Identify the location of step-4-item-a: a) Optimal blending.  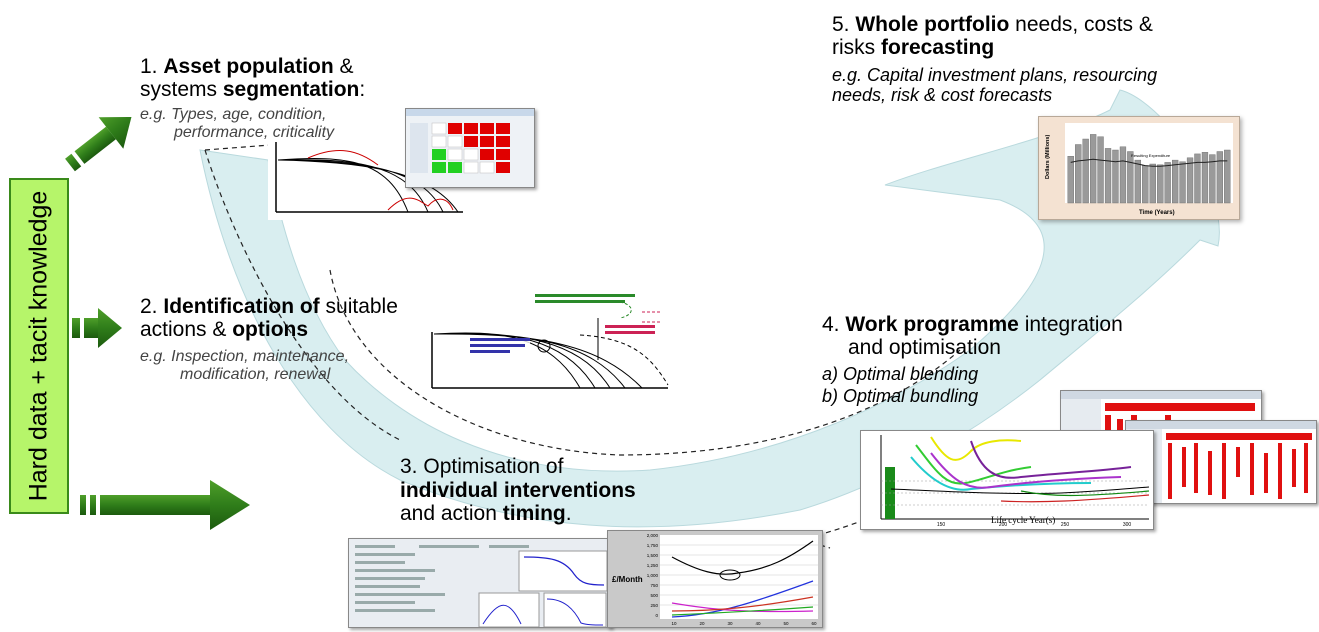
(900, 374).